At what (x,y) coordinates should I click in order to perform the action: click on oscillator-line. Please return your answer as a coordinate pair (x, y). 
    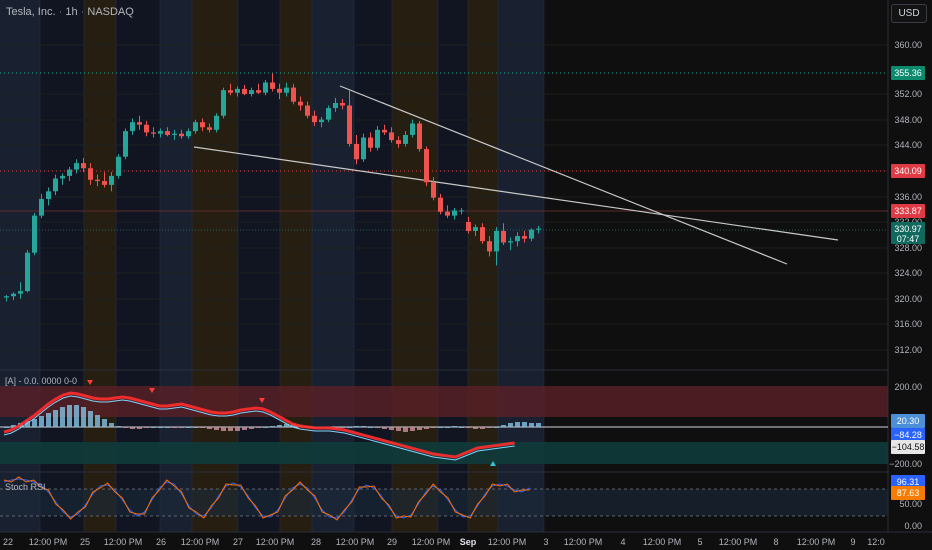
    Looking at the image, I should click on (259, 425).